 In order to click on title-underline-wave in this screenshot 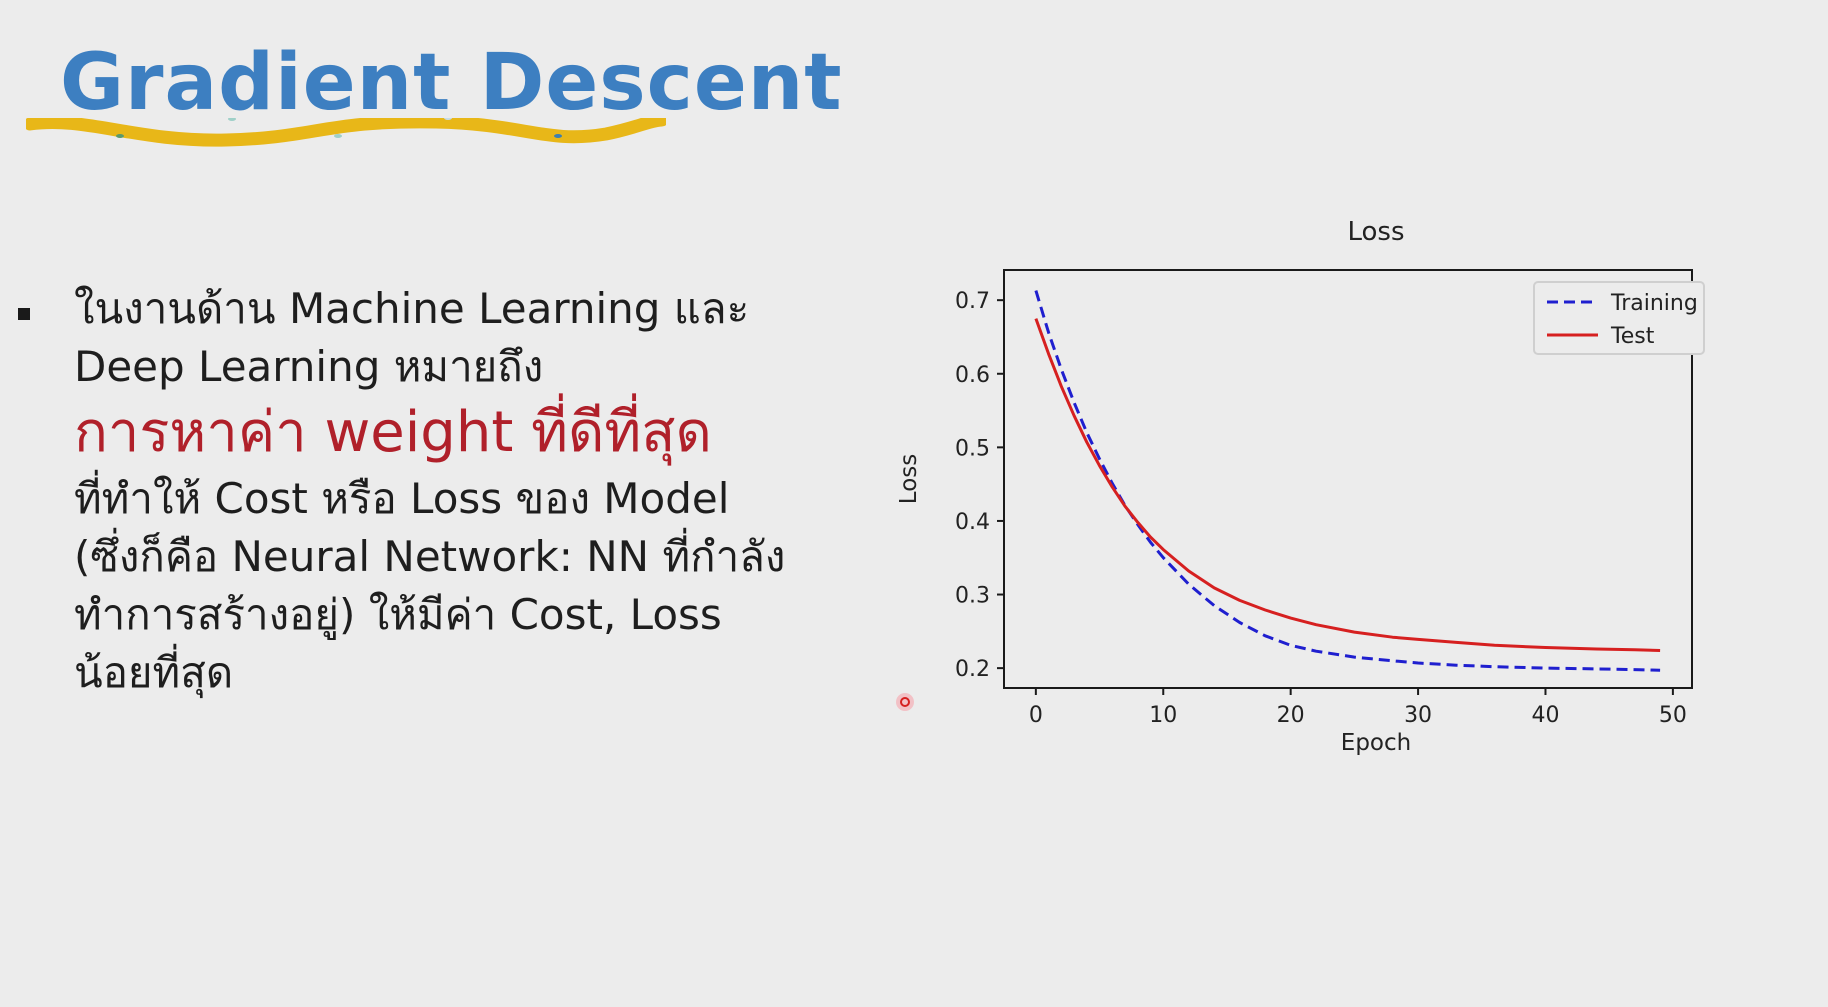, I will do `click(346, 132)`.